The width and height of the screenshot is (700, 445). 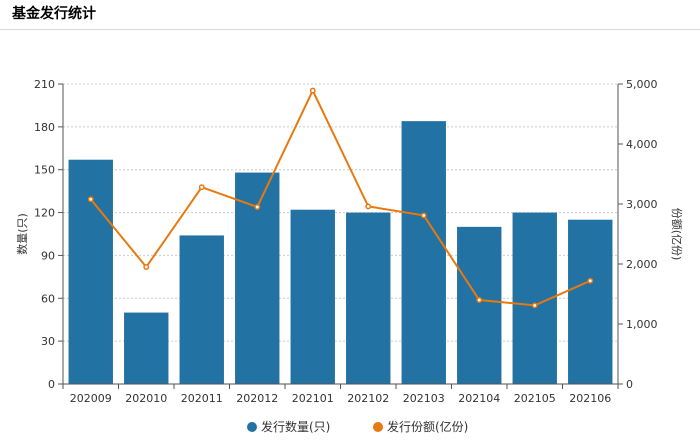 I want to click on left-tick-label: 30, so click(x=48, y=341).